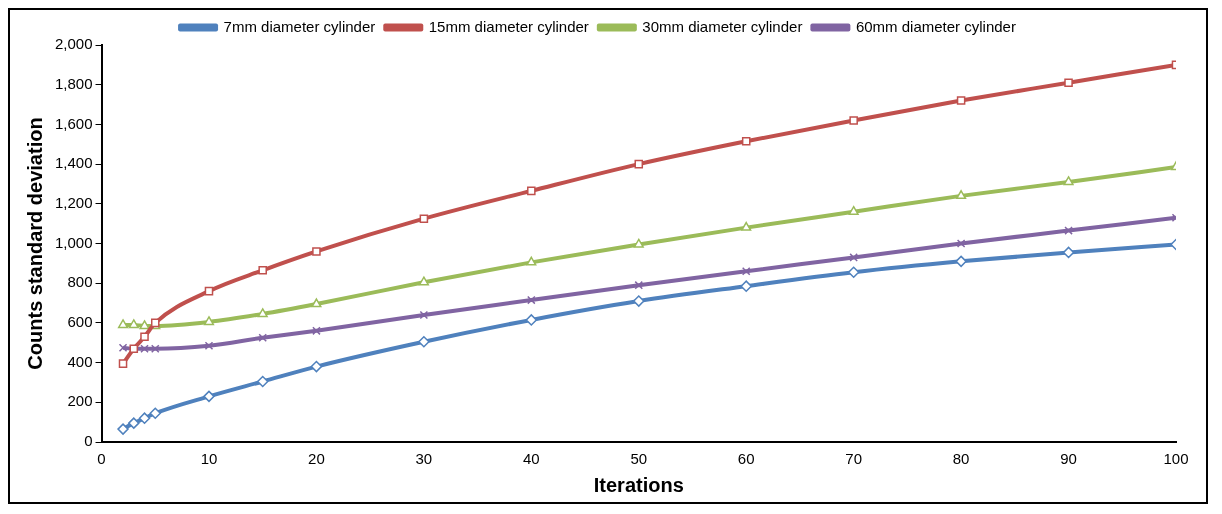 The image size is (1222, 514). I want to click on x-axis-title: Iterations, so click(638, 484).